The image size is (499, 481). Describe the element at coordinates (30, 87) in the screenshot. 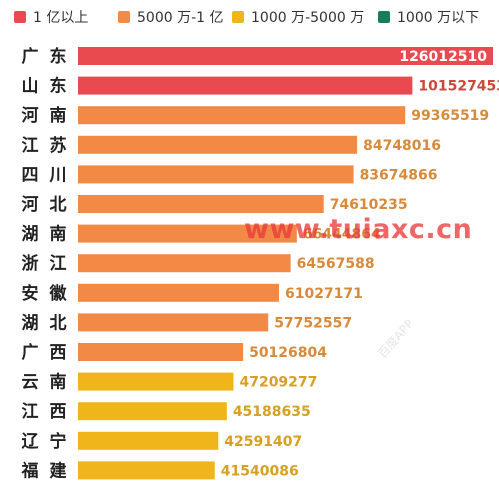

I see `category-label: 山` at that location.